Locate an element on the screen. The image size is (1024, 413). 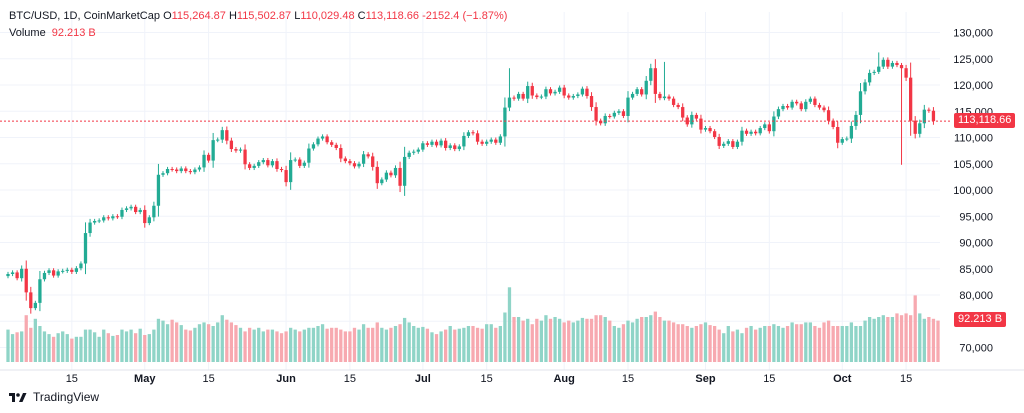
y-tick-label: 105,000 is located at coordinates (973, 165).